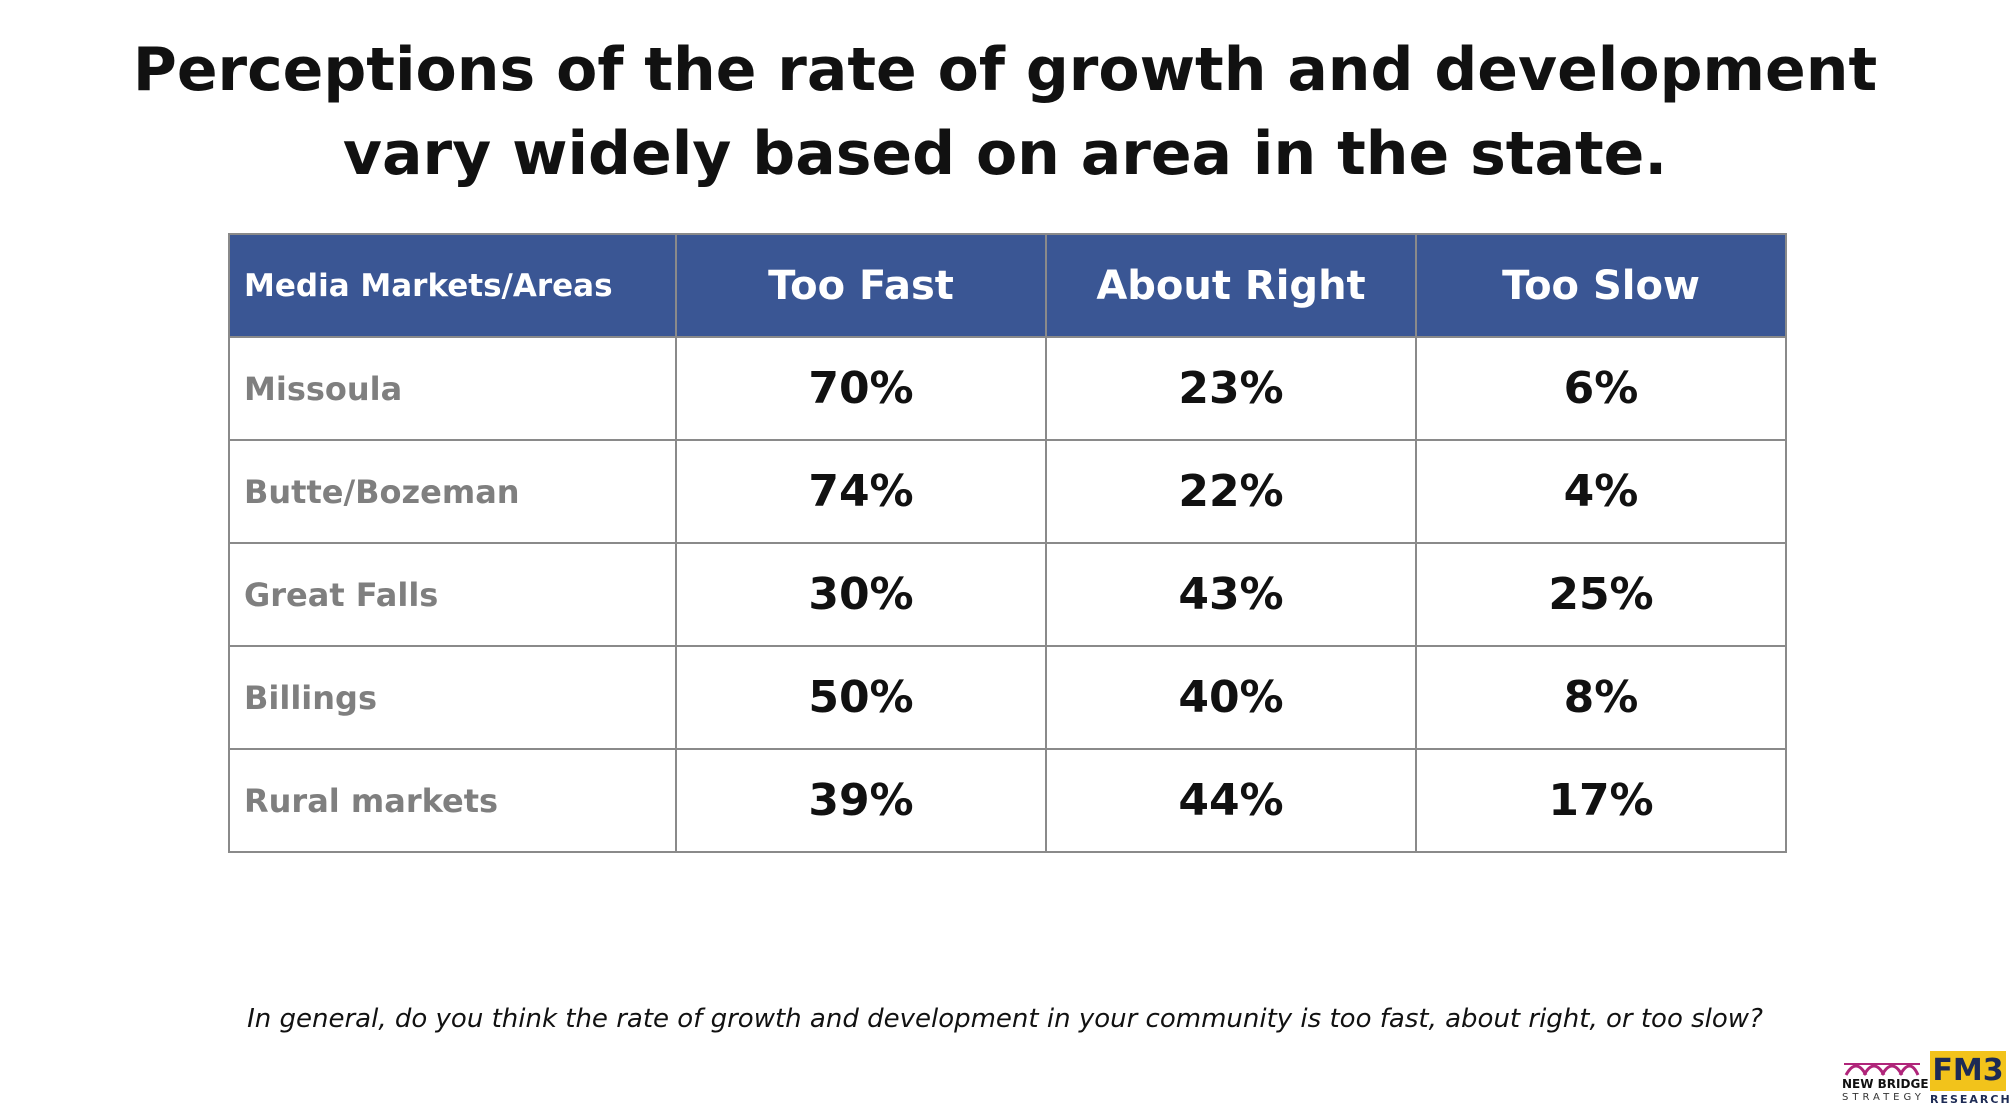 Image resolution: width=2010 pixels, height=1110 pixels. What do you see at coordinates (452, 594) in the screenshot?
I see `area-label: Great Falls` at bounding box center [452, 594].